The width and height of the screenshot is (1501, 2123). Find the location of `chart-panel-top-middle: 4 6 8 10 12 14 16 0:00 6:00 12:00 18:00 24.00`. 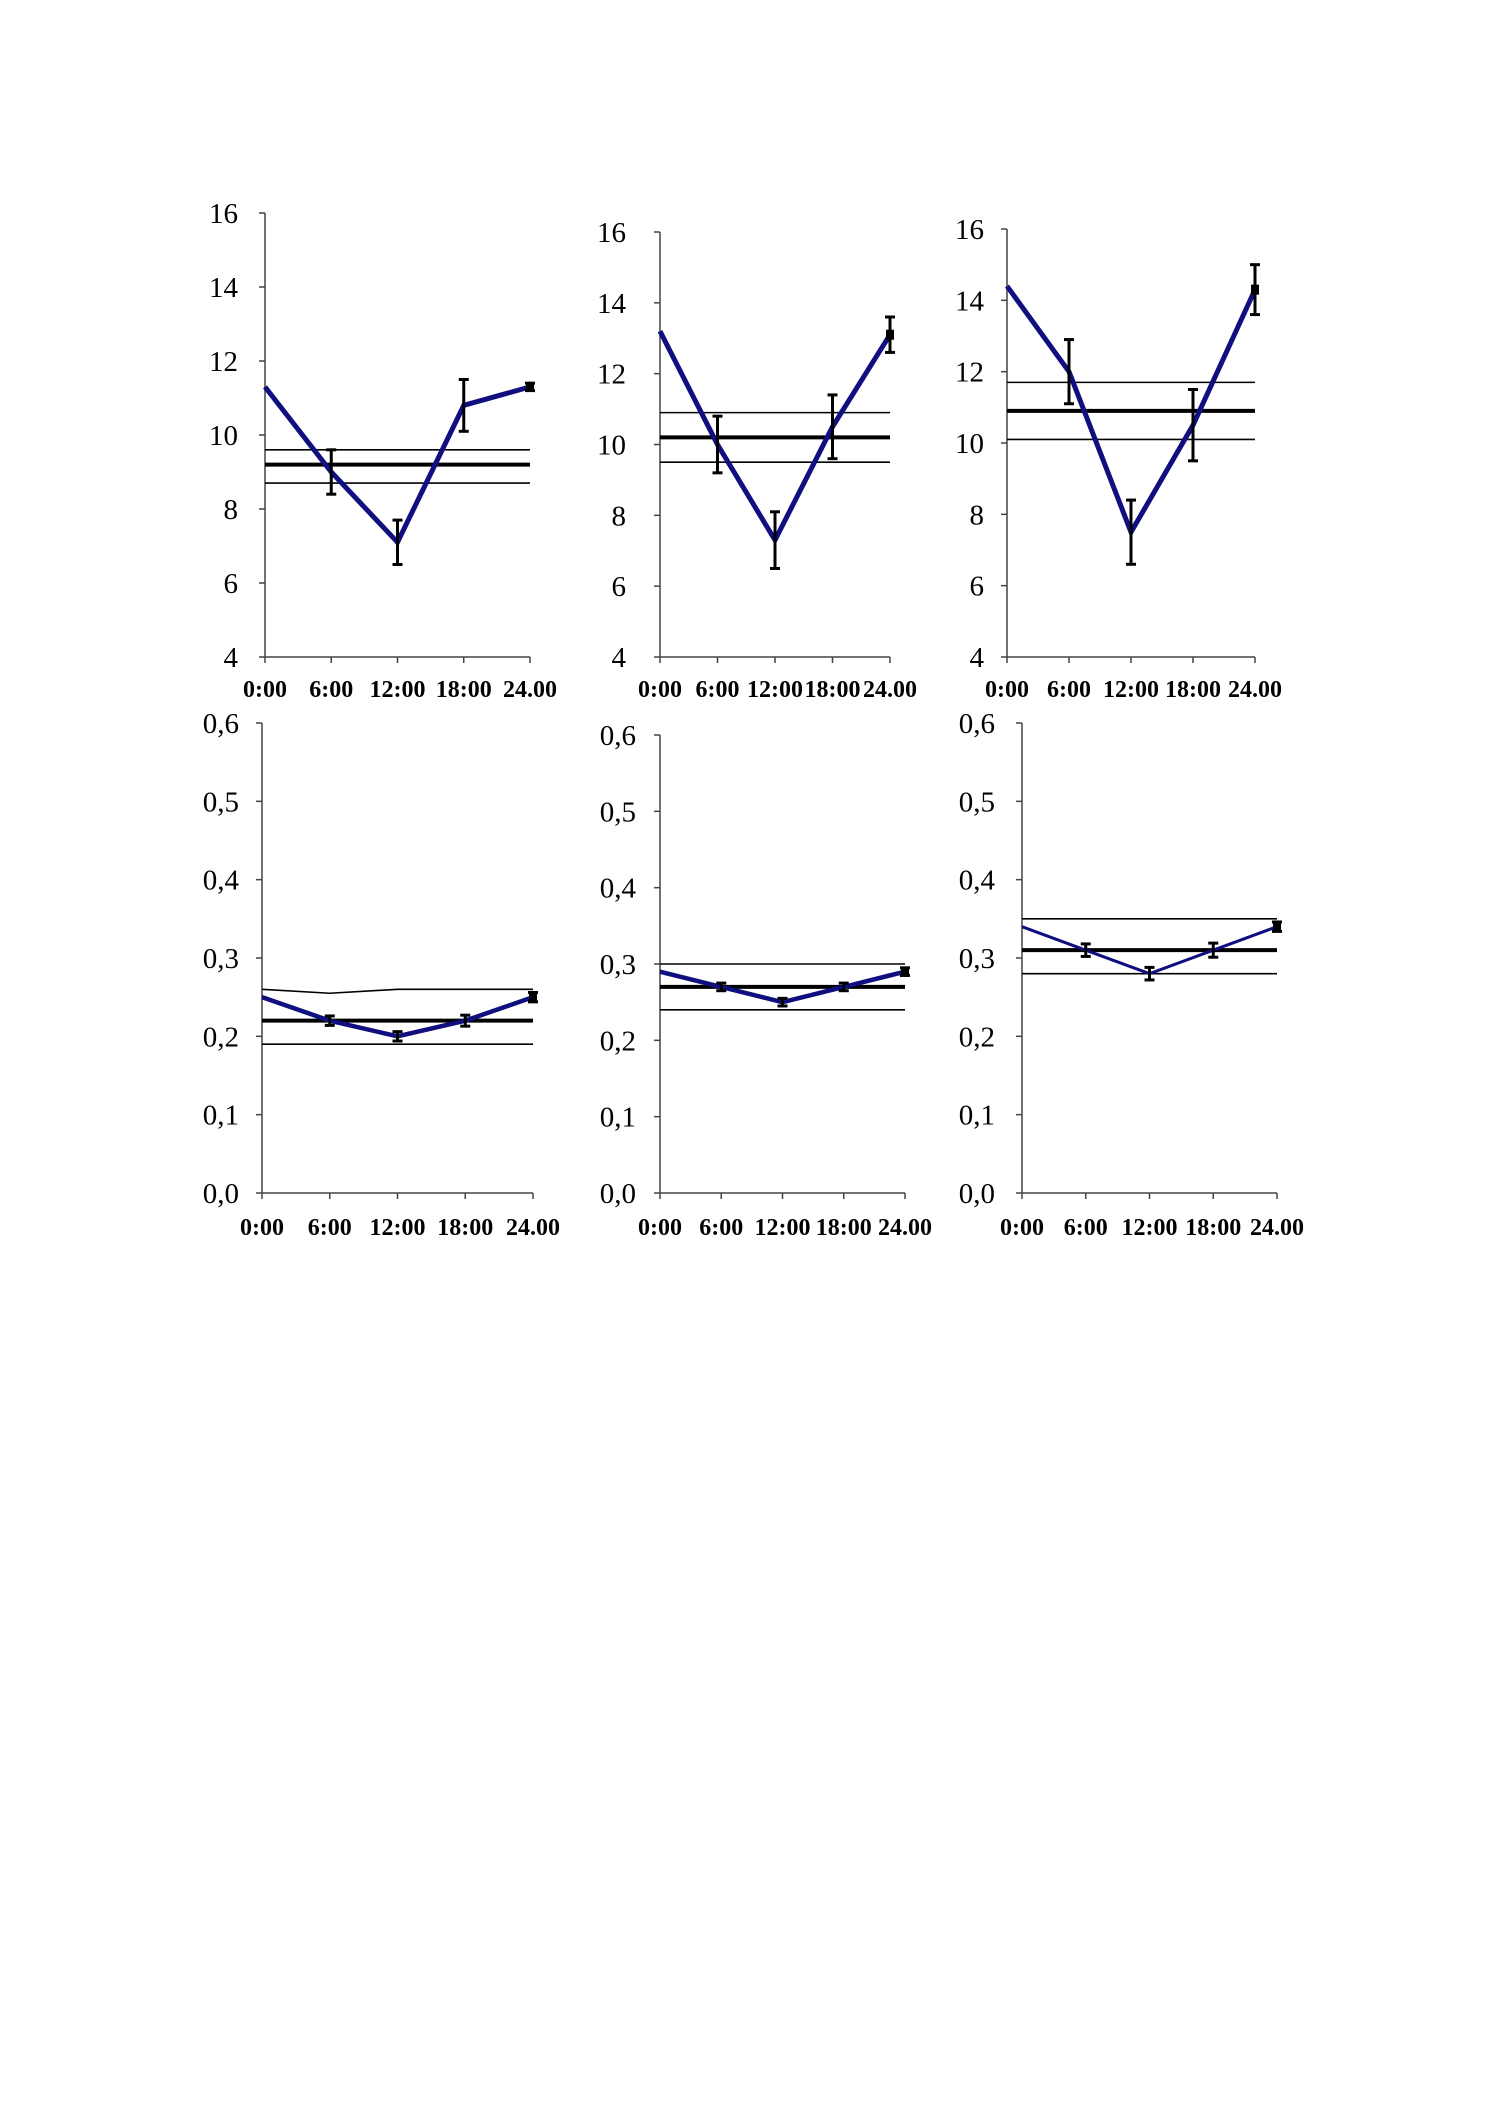

chart-panel-top-middle: 4 6 8 10 12 14 16 0:00 6:00 12:00 18:00 24.00 is located at coordinates (757, 460).